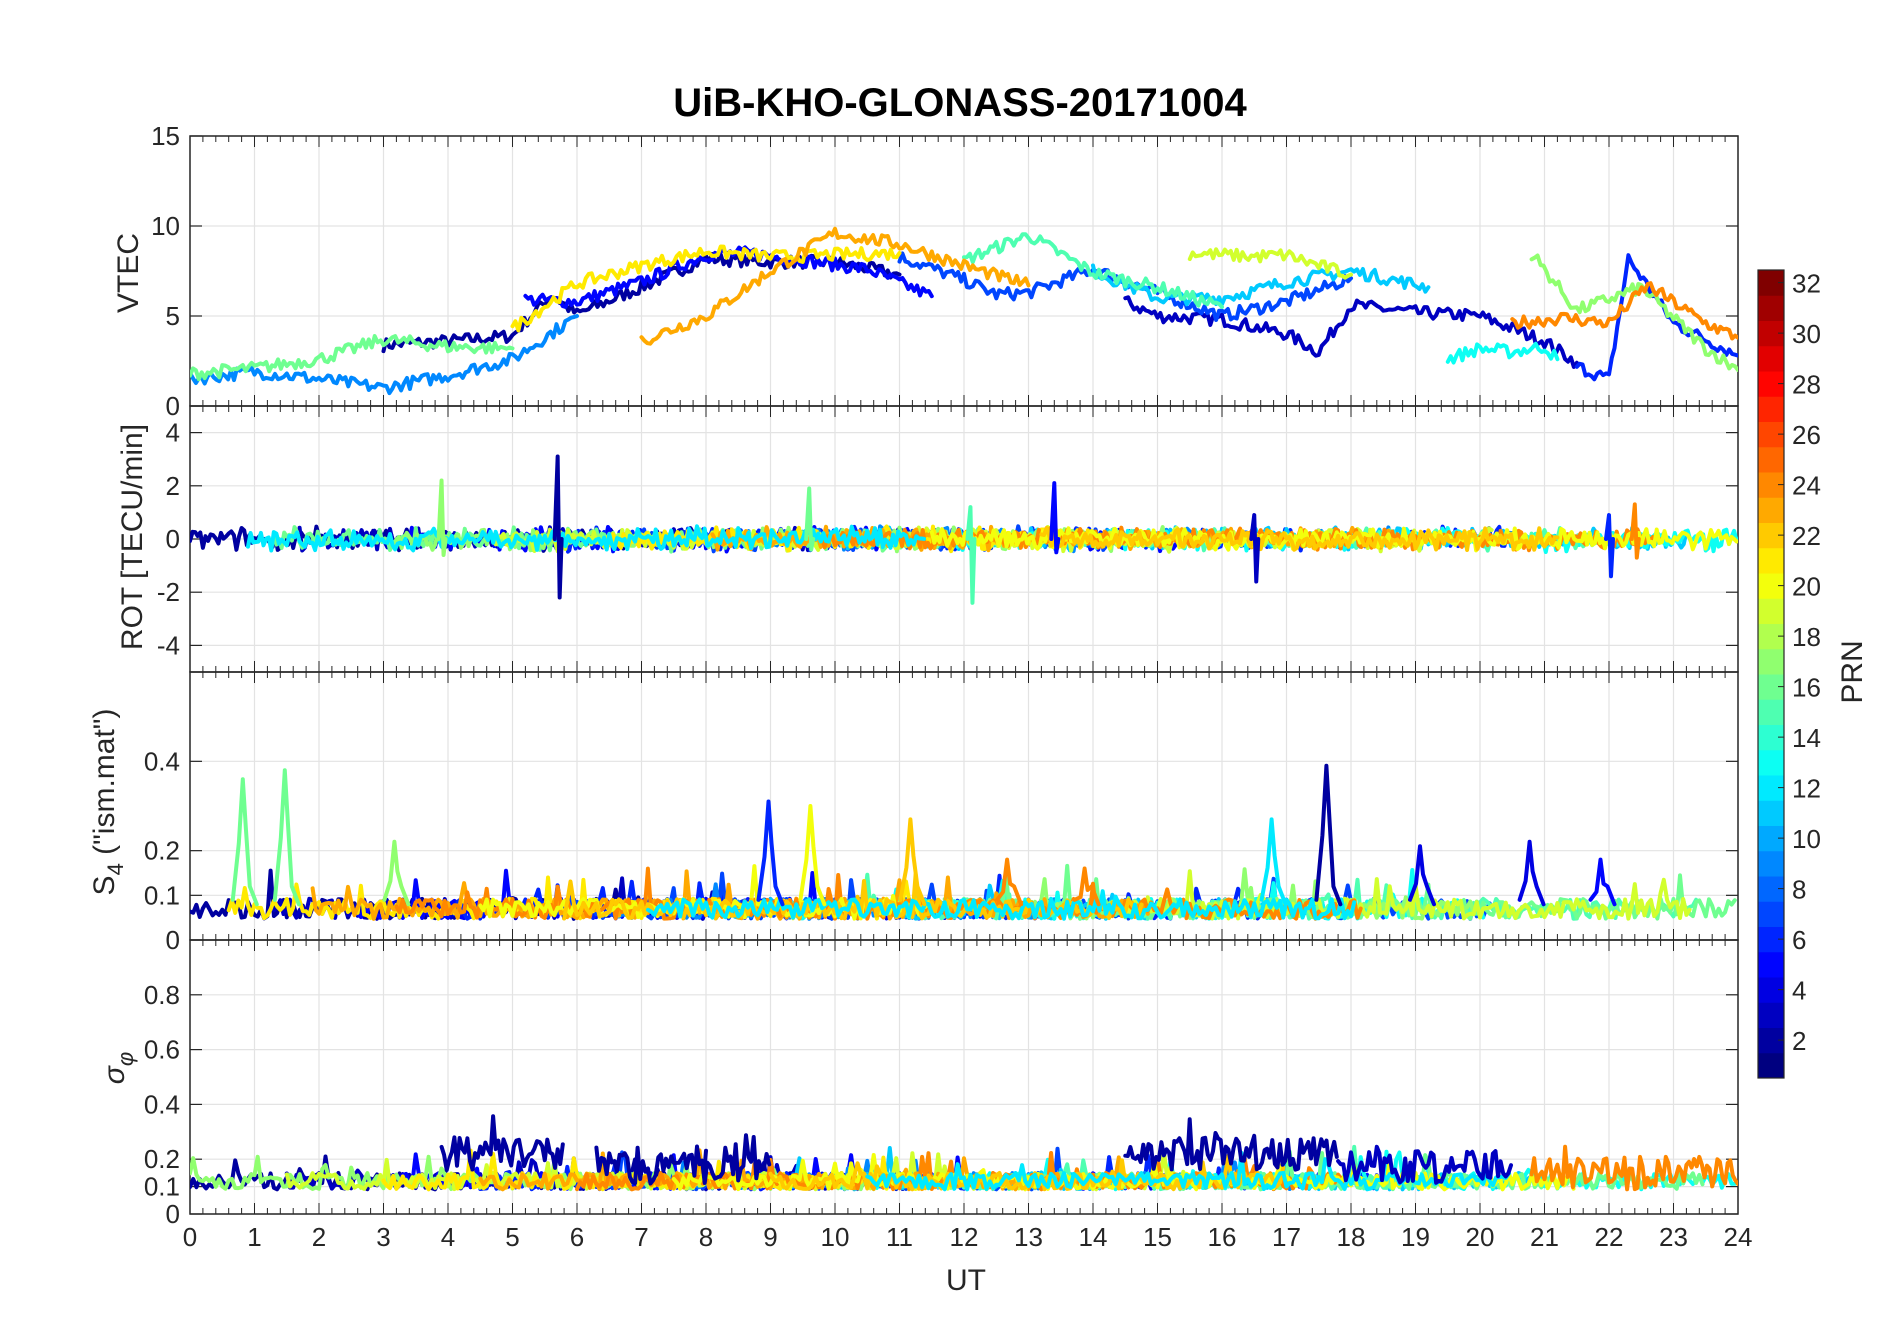 The height and width of the screenshot is (1330, 1902). Describe the element at coordinates (1093, 1237) in the screenshot. I see `x-tick-label: 14` at that location.